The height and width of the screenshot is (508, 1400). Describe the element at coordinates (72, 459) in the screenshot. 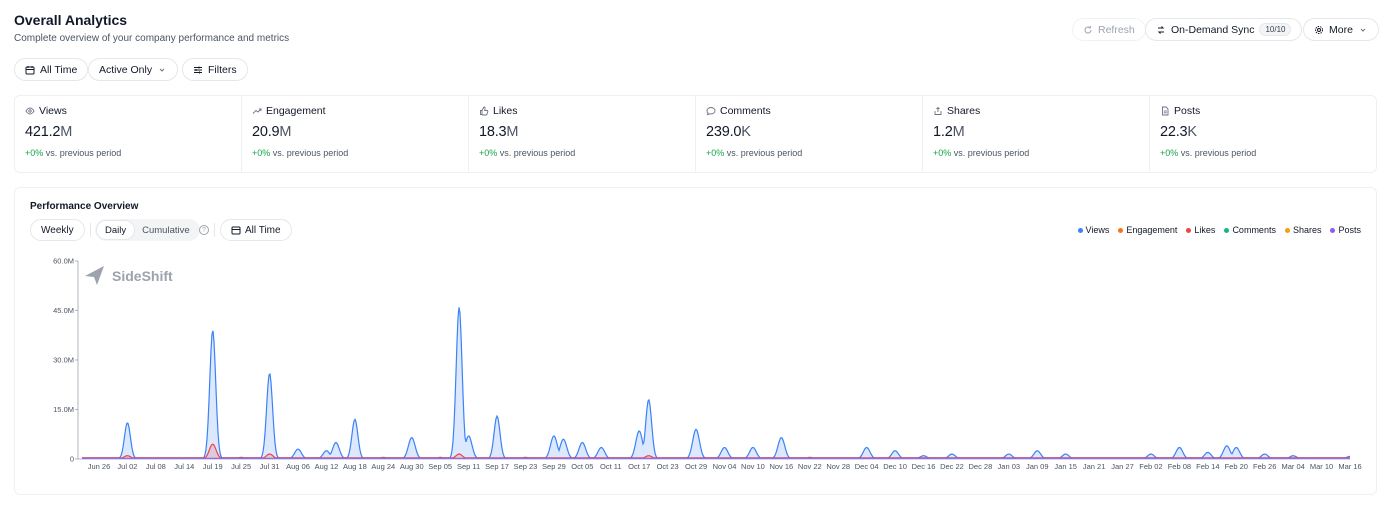

I see `y-tick-label: 0` at that location.